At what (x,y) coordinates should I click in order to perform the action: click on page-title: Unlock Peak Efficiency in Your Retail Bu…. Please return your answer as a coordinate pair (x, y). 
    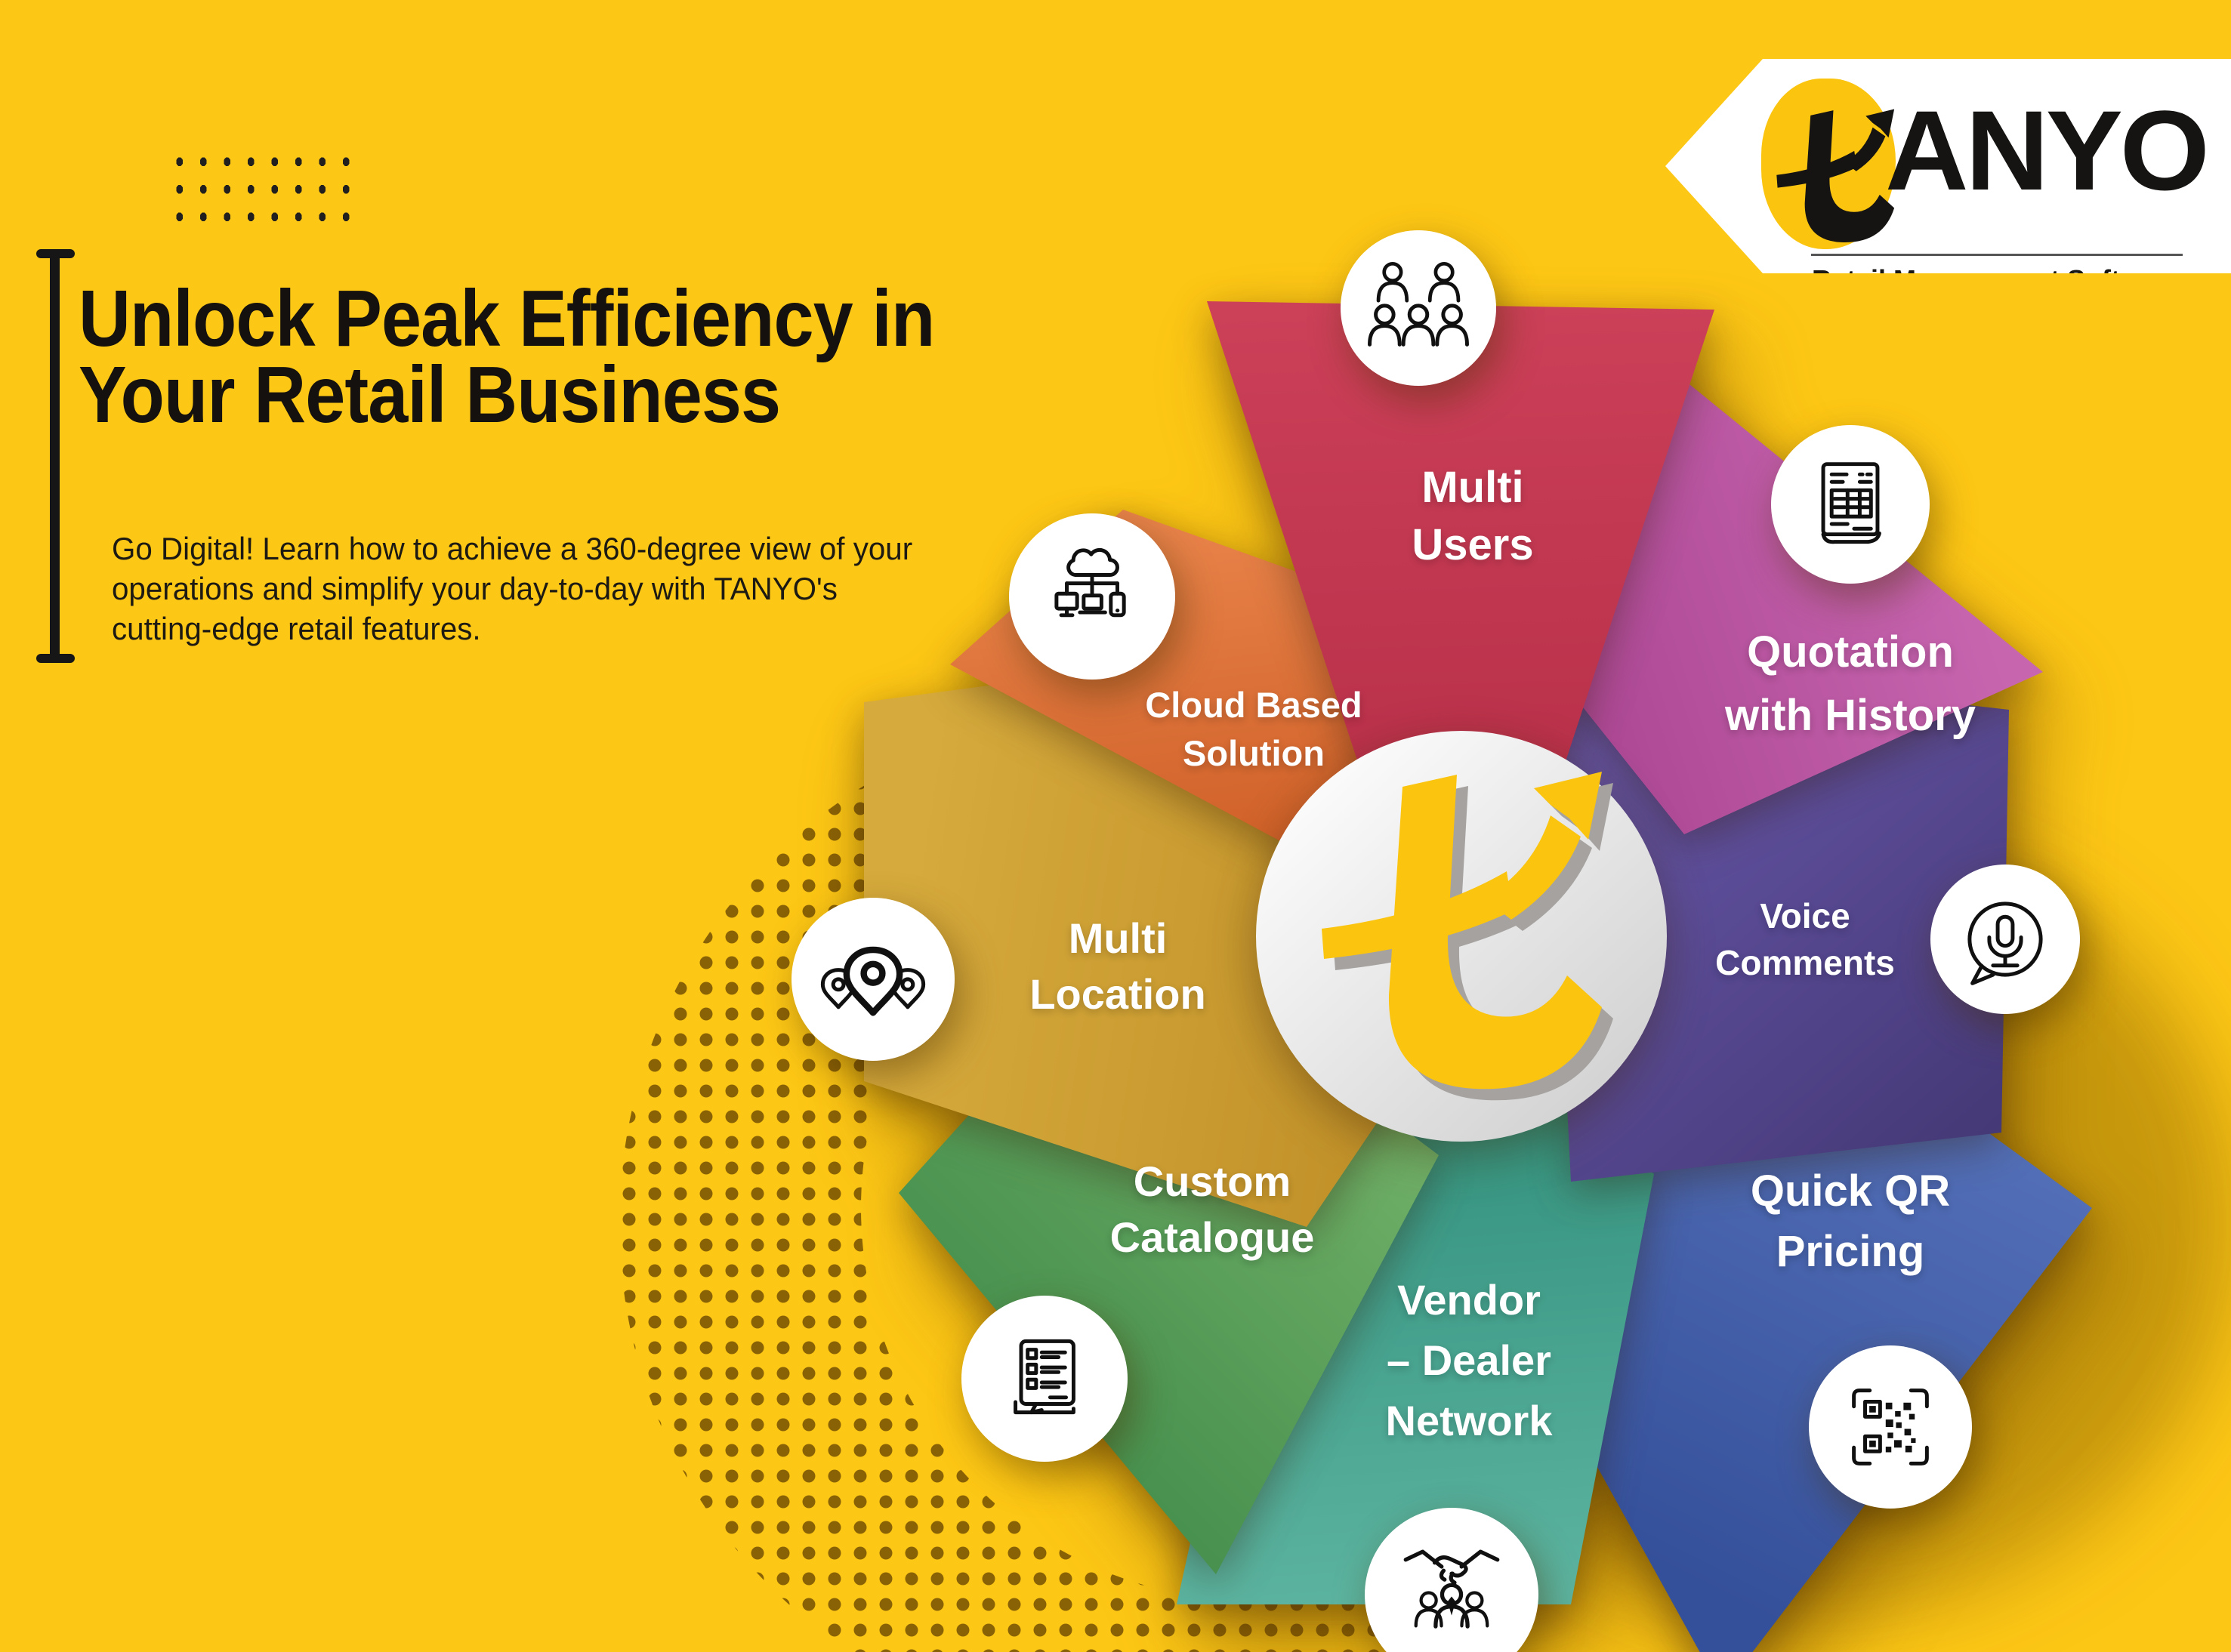
    Looking at the image, I should click on (507, 357).